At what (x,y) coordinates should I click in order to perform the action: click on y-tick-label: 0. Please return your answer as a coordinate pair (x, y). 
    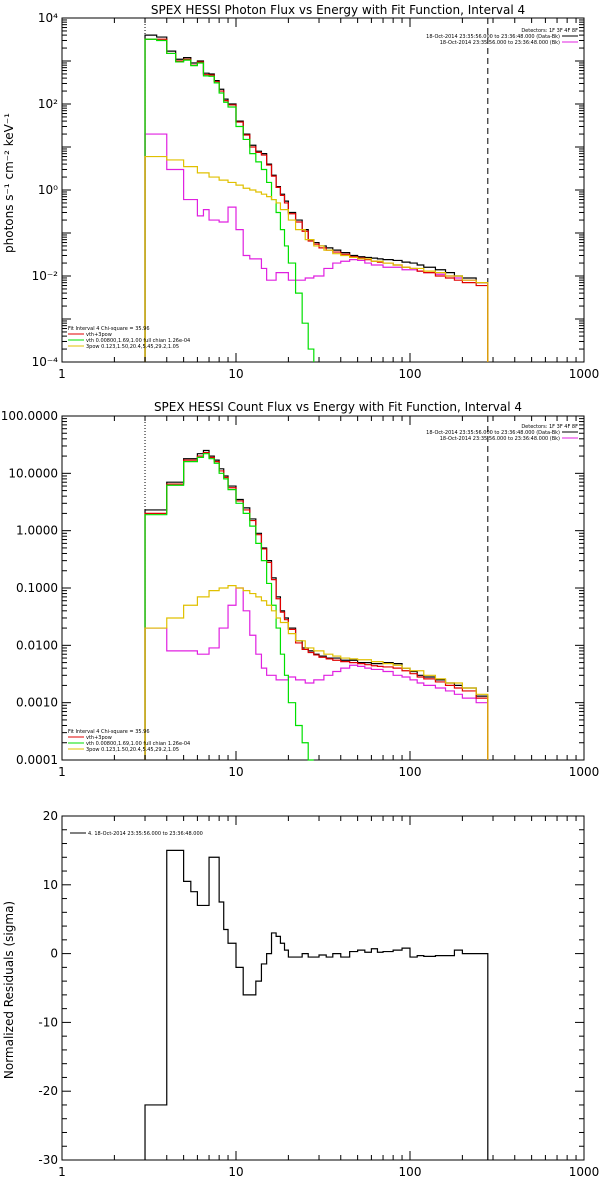
    Looking at the image, I should click on (54, 954).